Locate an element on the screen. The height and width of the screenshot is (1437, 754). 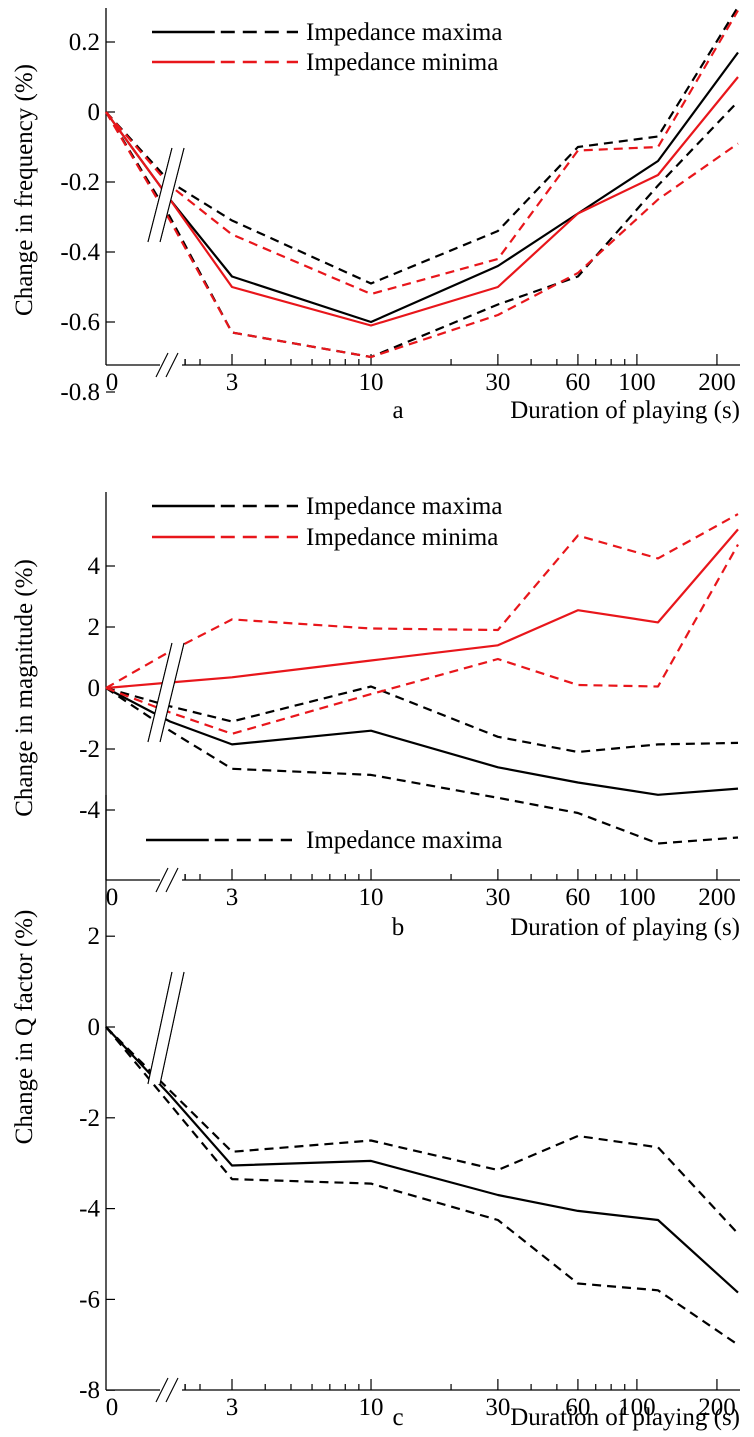
y-axis-label: Change in Q factor (%) is located at coordinates (24, 1027).